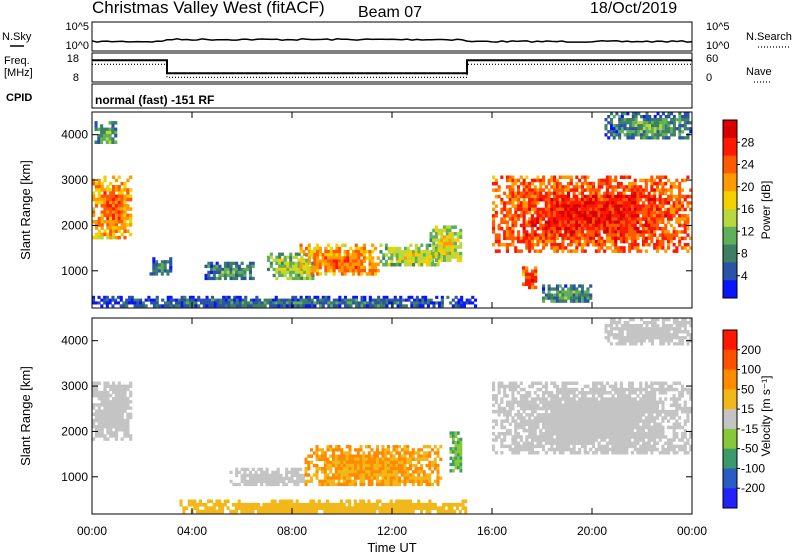  What do you see at coordinates (74, 225) in the screenshot?
I see `ytick-label: 2000` at bounding box center [74, 225].